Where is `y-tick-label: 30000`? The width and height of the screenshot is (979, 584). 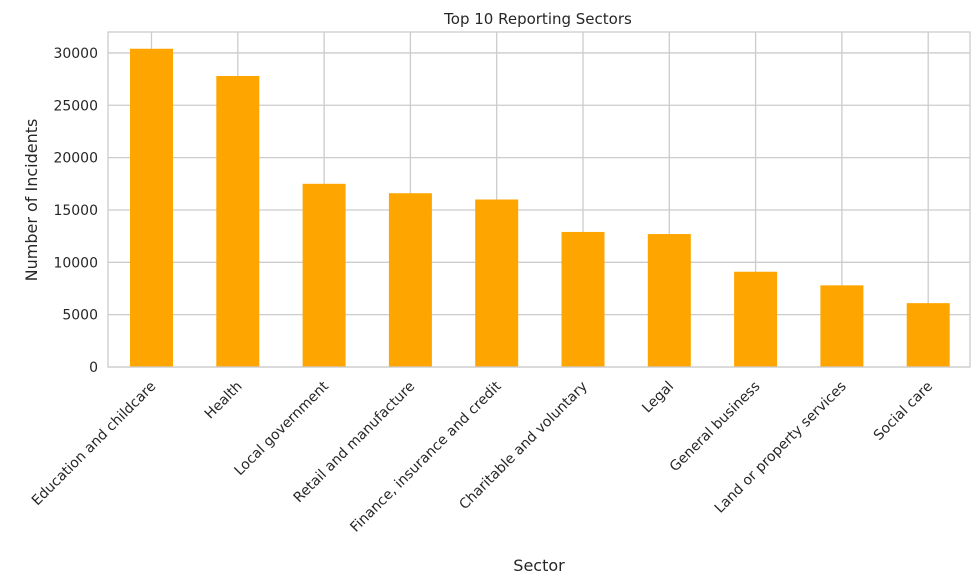
y-tick-label: 30000 is located at coordinates (75, 54).